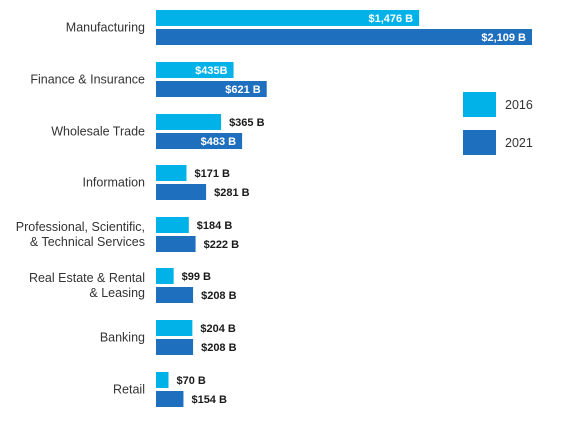 This screenshot has width=564, height=427. What do you see at coordinates (498, 123) in the screenshot?
I see `legend: 2016 2021` at bounding box center [498, 123].